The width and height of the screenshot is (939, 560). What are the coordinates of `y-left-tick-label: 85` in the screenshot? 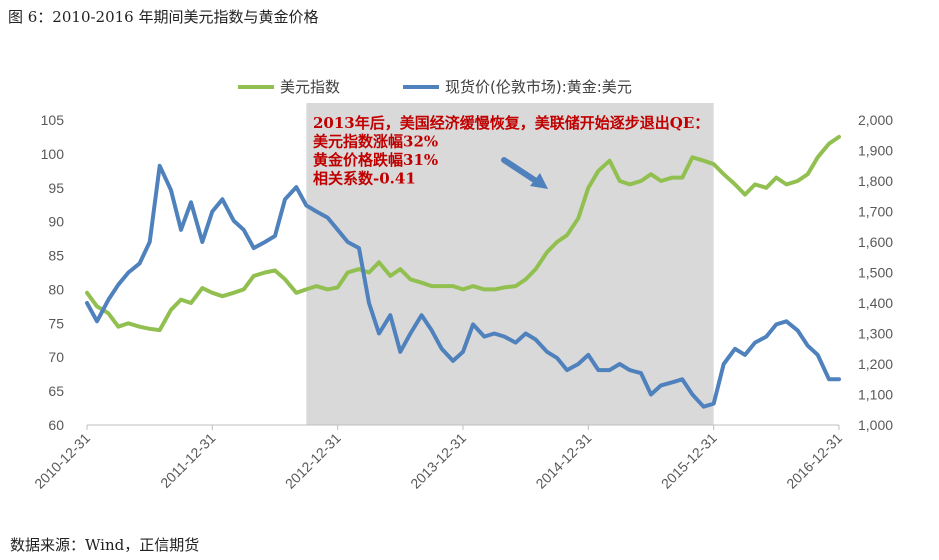 It's located at (56, 256).